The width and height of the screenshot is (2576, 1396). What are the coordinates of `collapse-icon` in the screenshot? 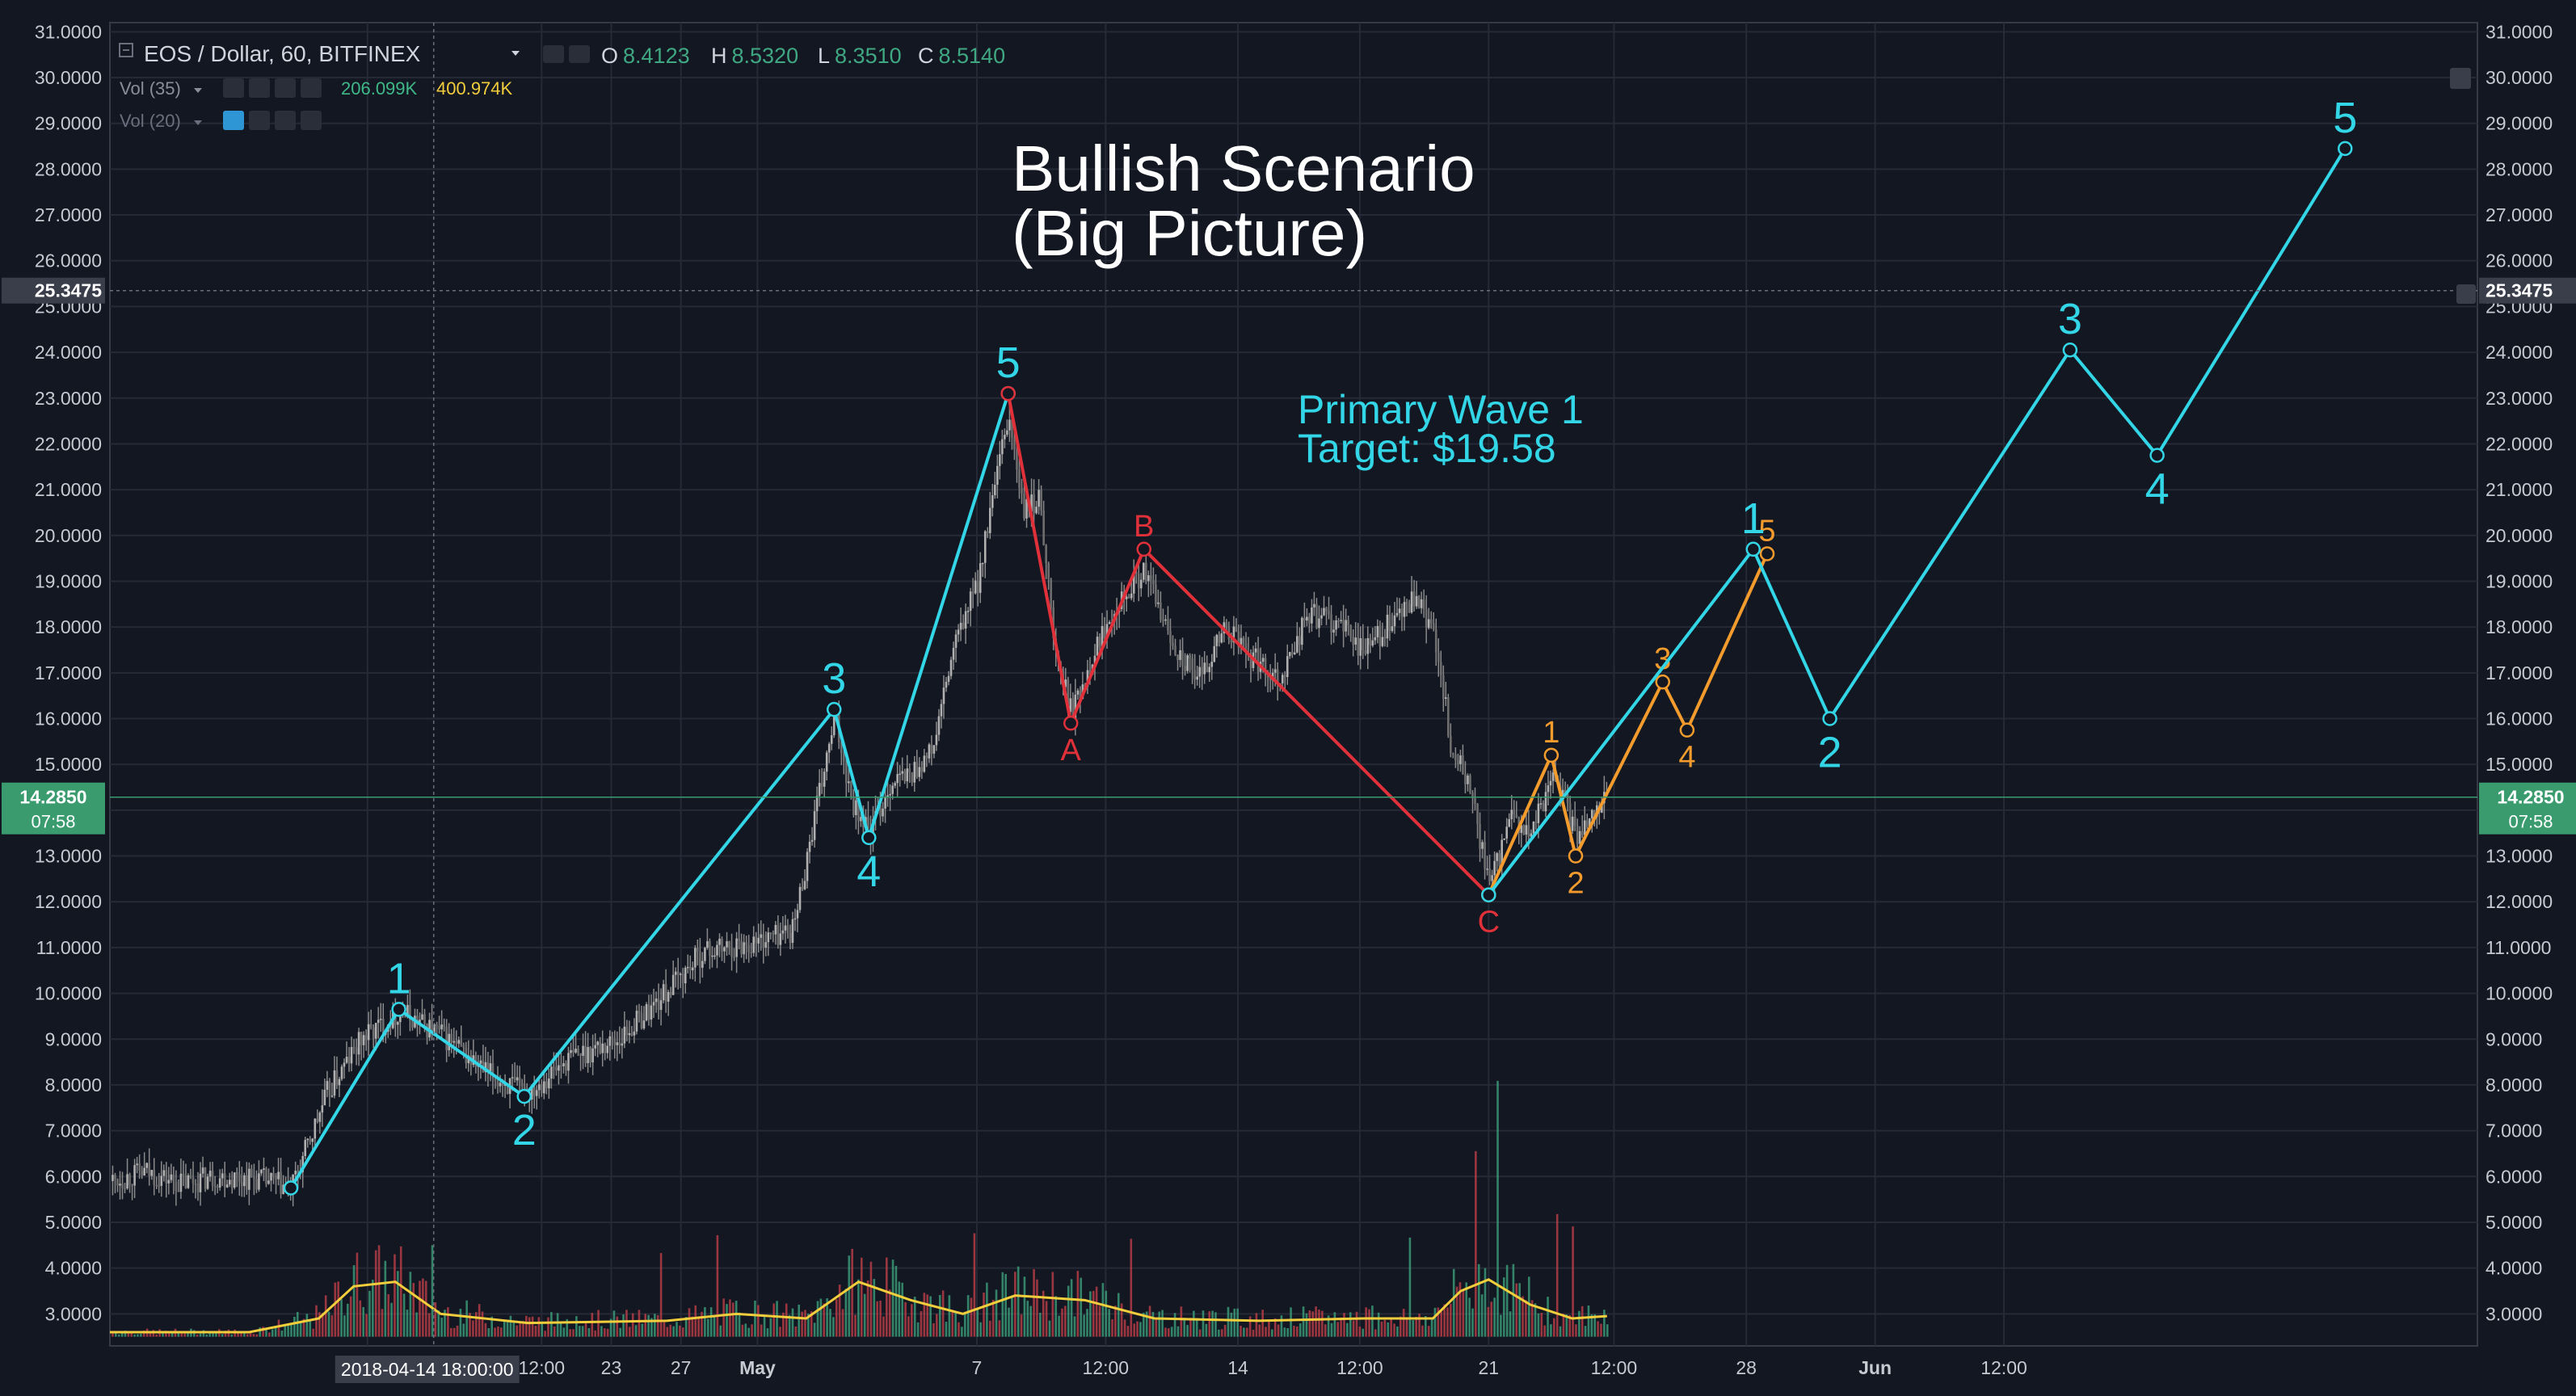 It's located at (126, 50).